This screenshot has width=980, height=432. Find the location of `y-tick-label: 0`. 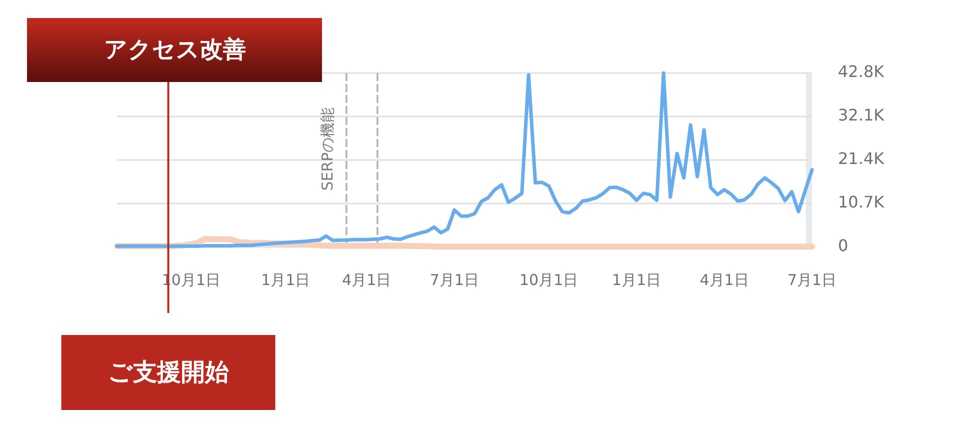

y-tick-label: 0 is located at coordinates (843, 246).